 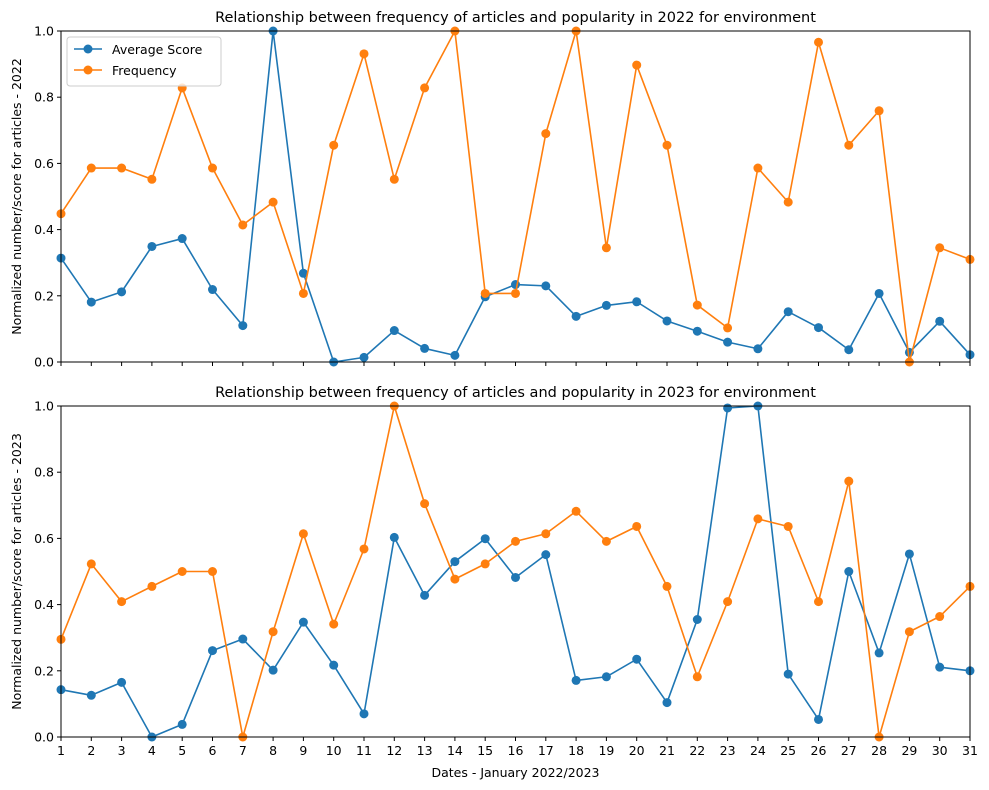 What do you see at coordinates (44, 406) in the screenshot?
I see `y-tick-label-2023: 1.0` at bounding box center [44, 406].